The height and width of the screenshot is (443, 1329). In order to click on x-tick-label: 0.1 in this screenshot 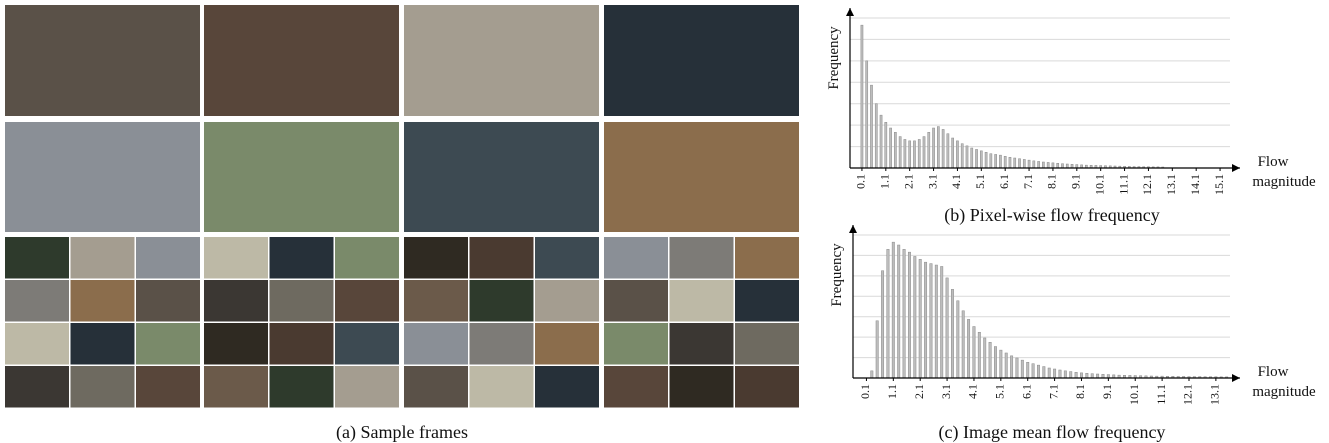, I will do `click(861, 181)`.